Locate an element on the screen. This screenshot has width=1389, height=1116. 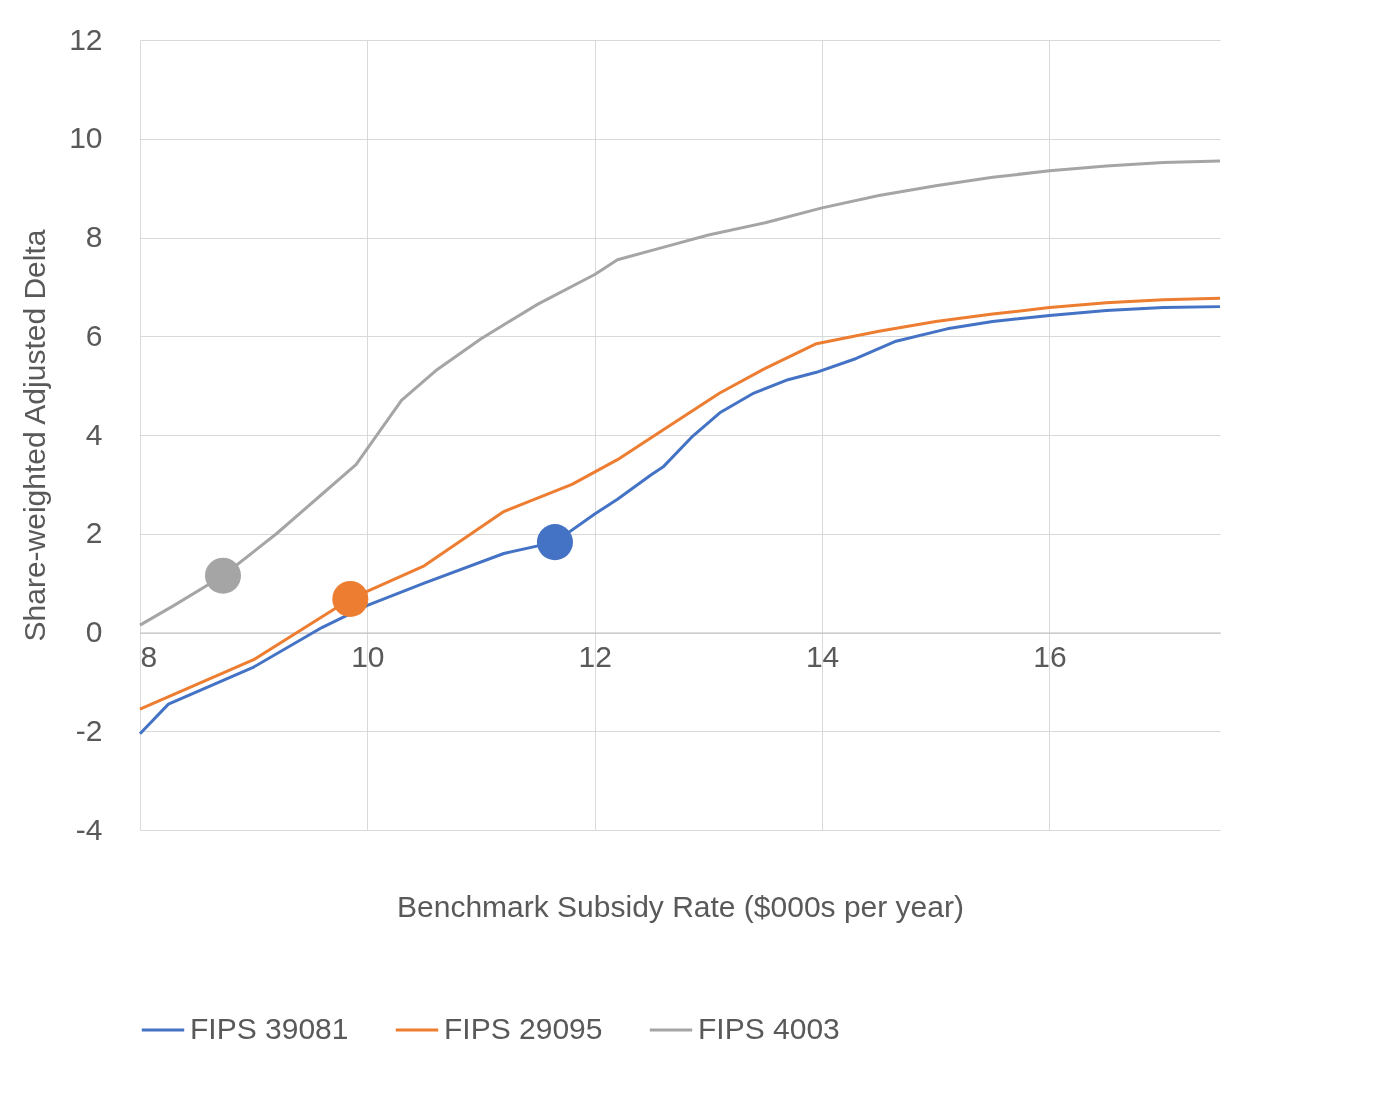
y-tick-label: -4 is located at coordinates (89, 829).